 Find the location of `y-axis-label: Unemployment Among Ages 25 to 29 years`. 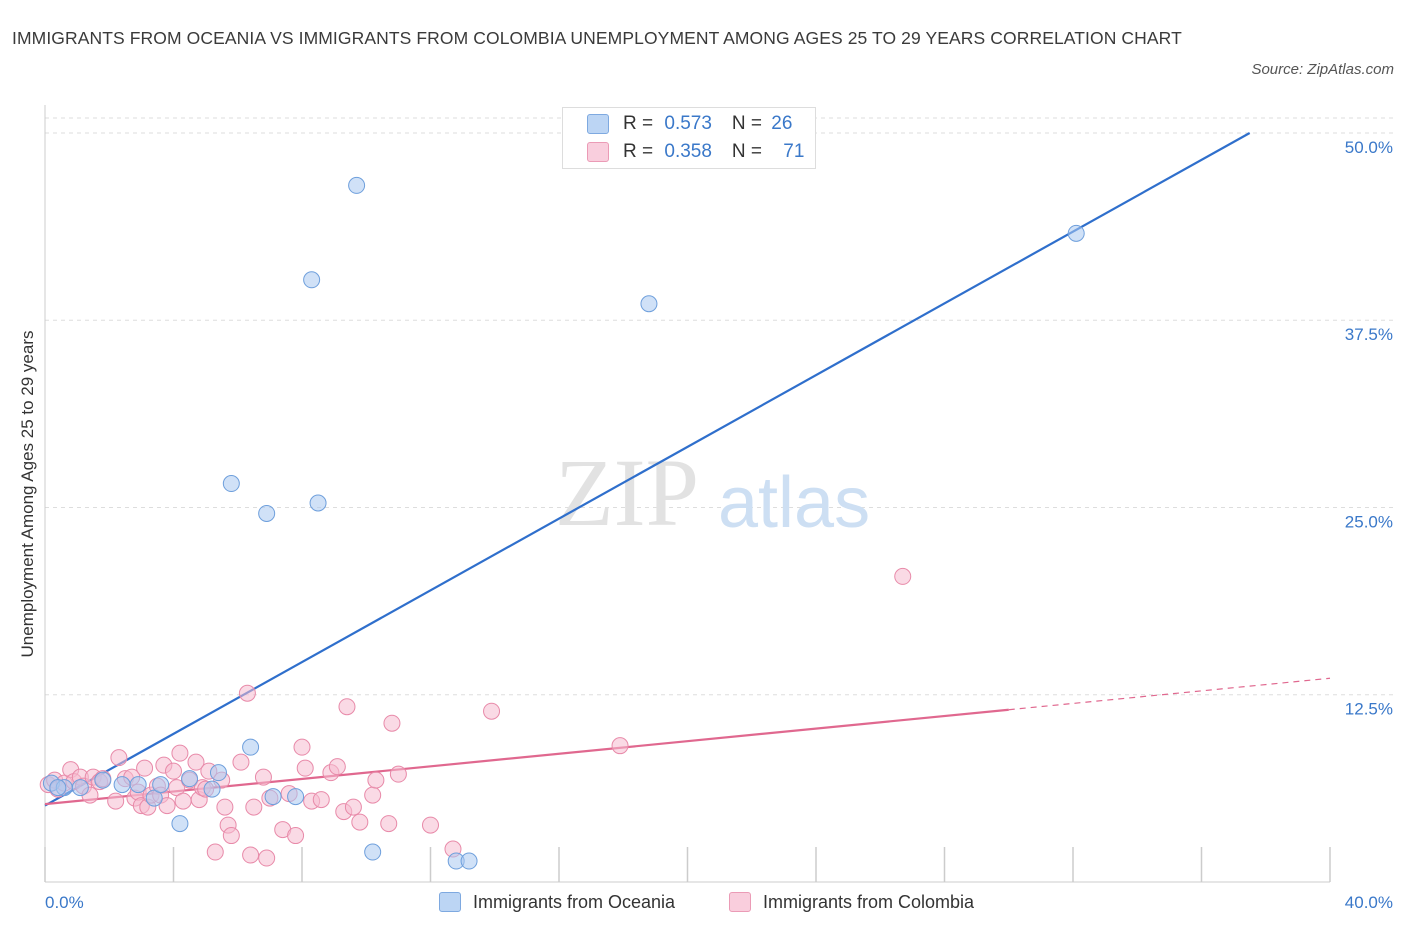

y-axis-label: Unemployment Among Ages 25 to 29 years is located at coordinates (27, 494).